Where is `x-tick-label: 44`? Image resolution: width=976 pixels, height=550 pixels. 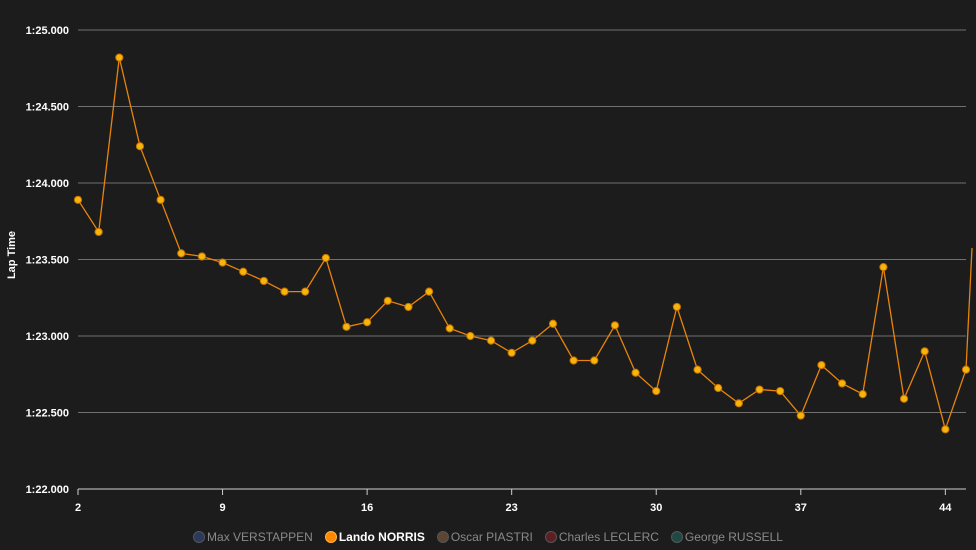
x-tick-label: 44 is located at coordinates (945, 508).